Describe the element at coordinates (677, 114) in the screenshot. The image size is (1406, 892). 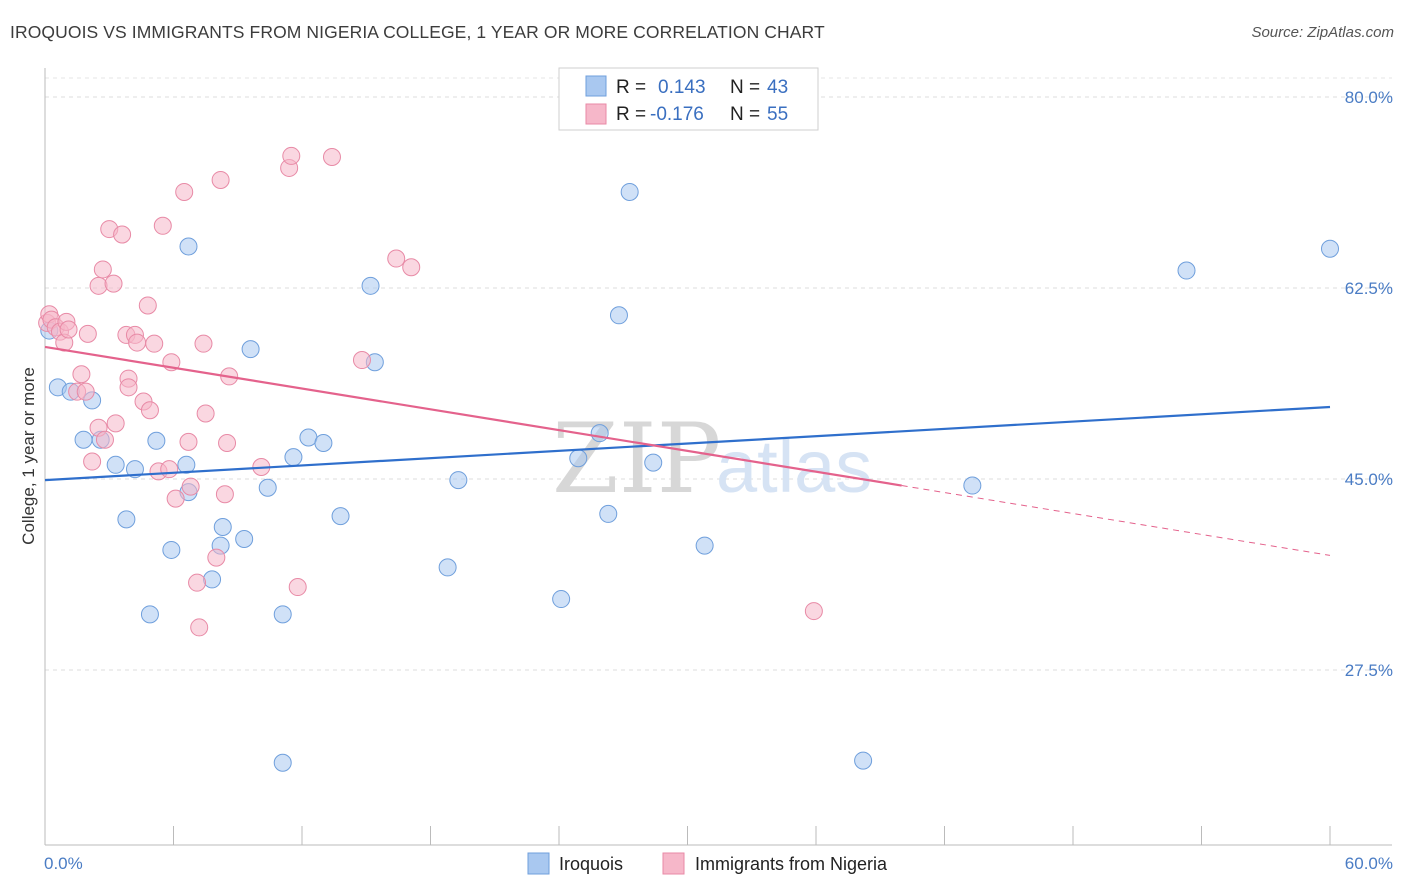
I see `legend-r-value-2: -0.176` at that location.